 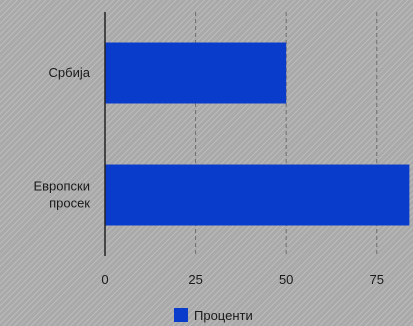 What do you see at coordinates (70, 72) in the screenshot?
I see `category-label-0-0: Србија` at bounding box center [70, 72].